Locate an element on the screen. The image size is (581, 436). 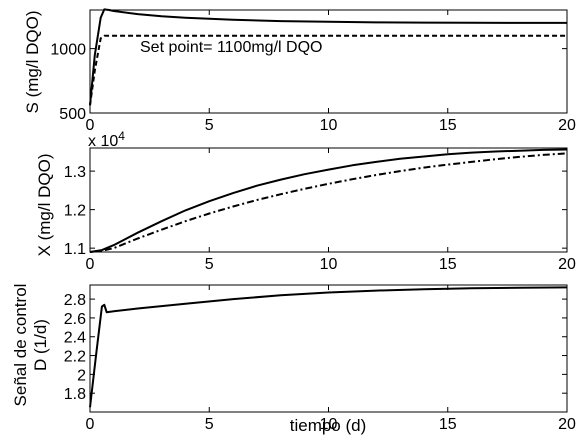
y-tick-label: 500 is located at coordinates (72, 114).